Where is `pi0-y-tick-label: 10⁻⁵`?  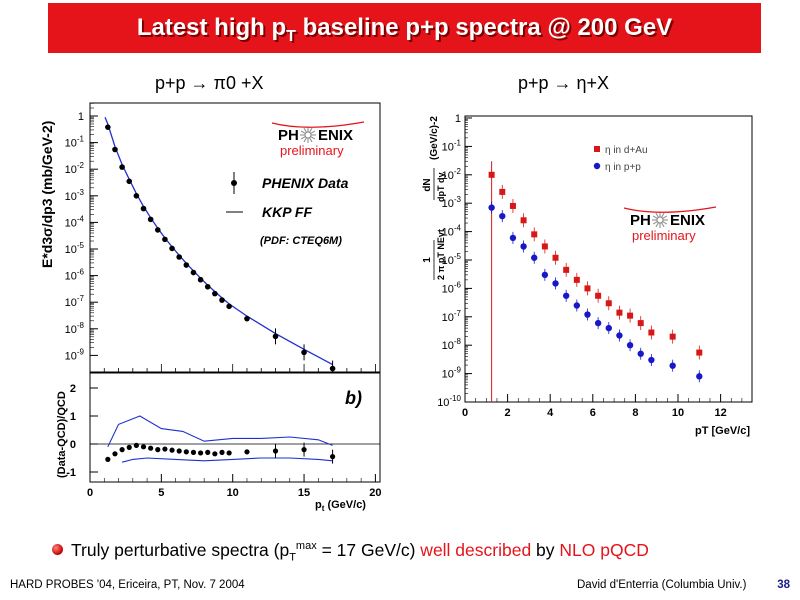 pi0-y-tick-label: 10⁻⁵ is located at coordinates (75, 248).